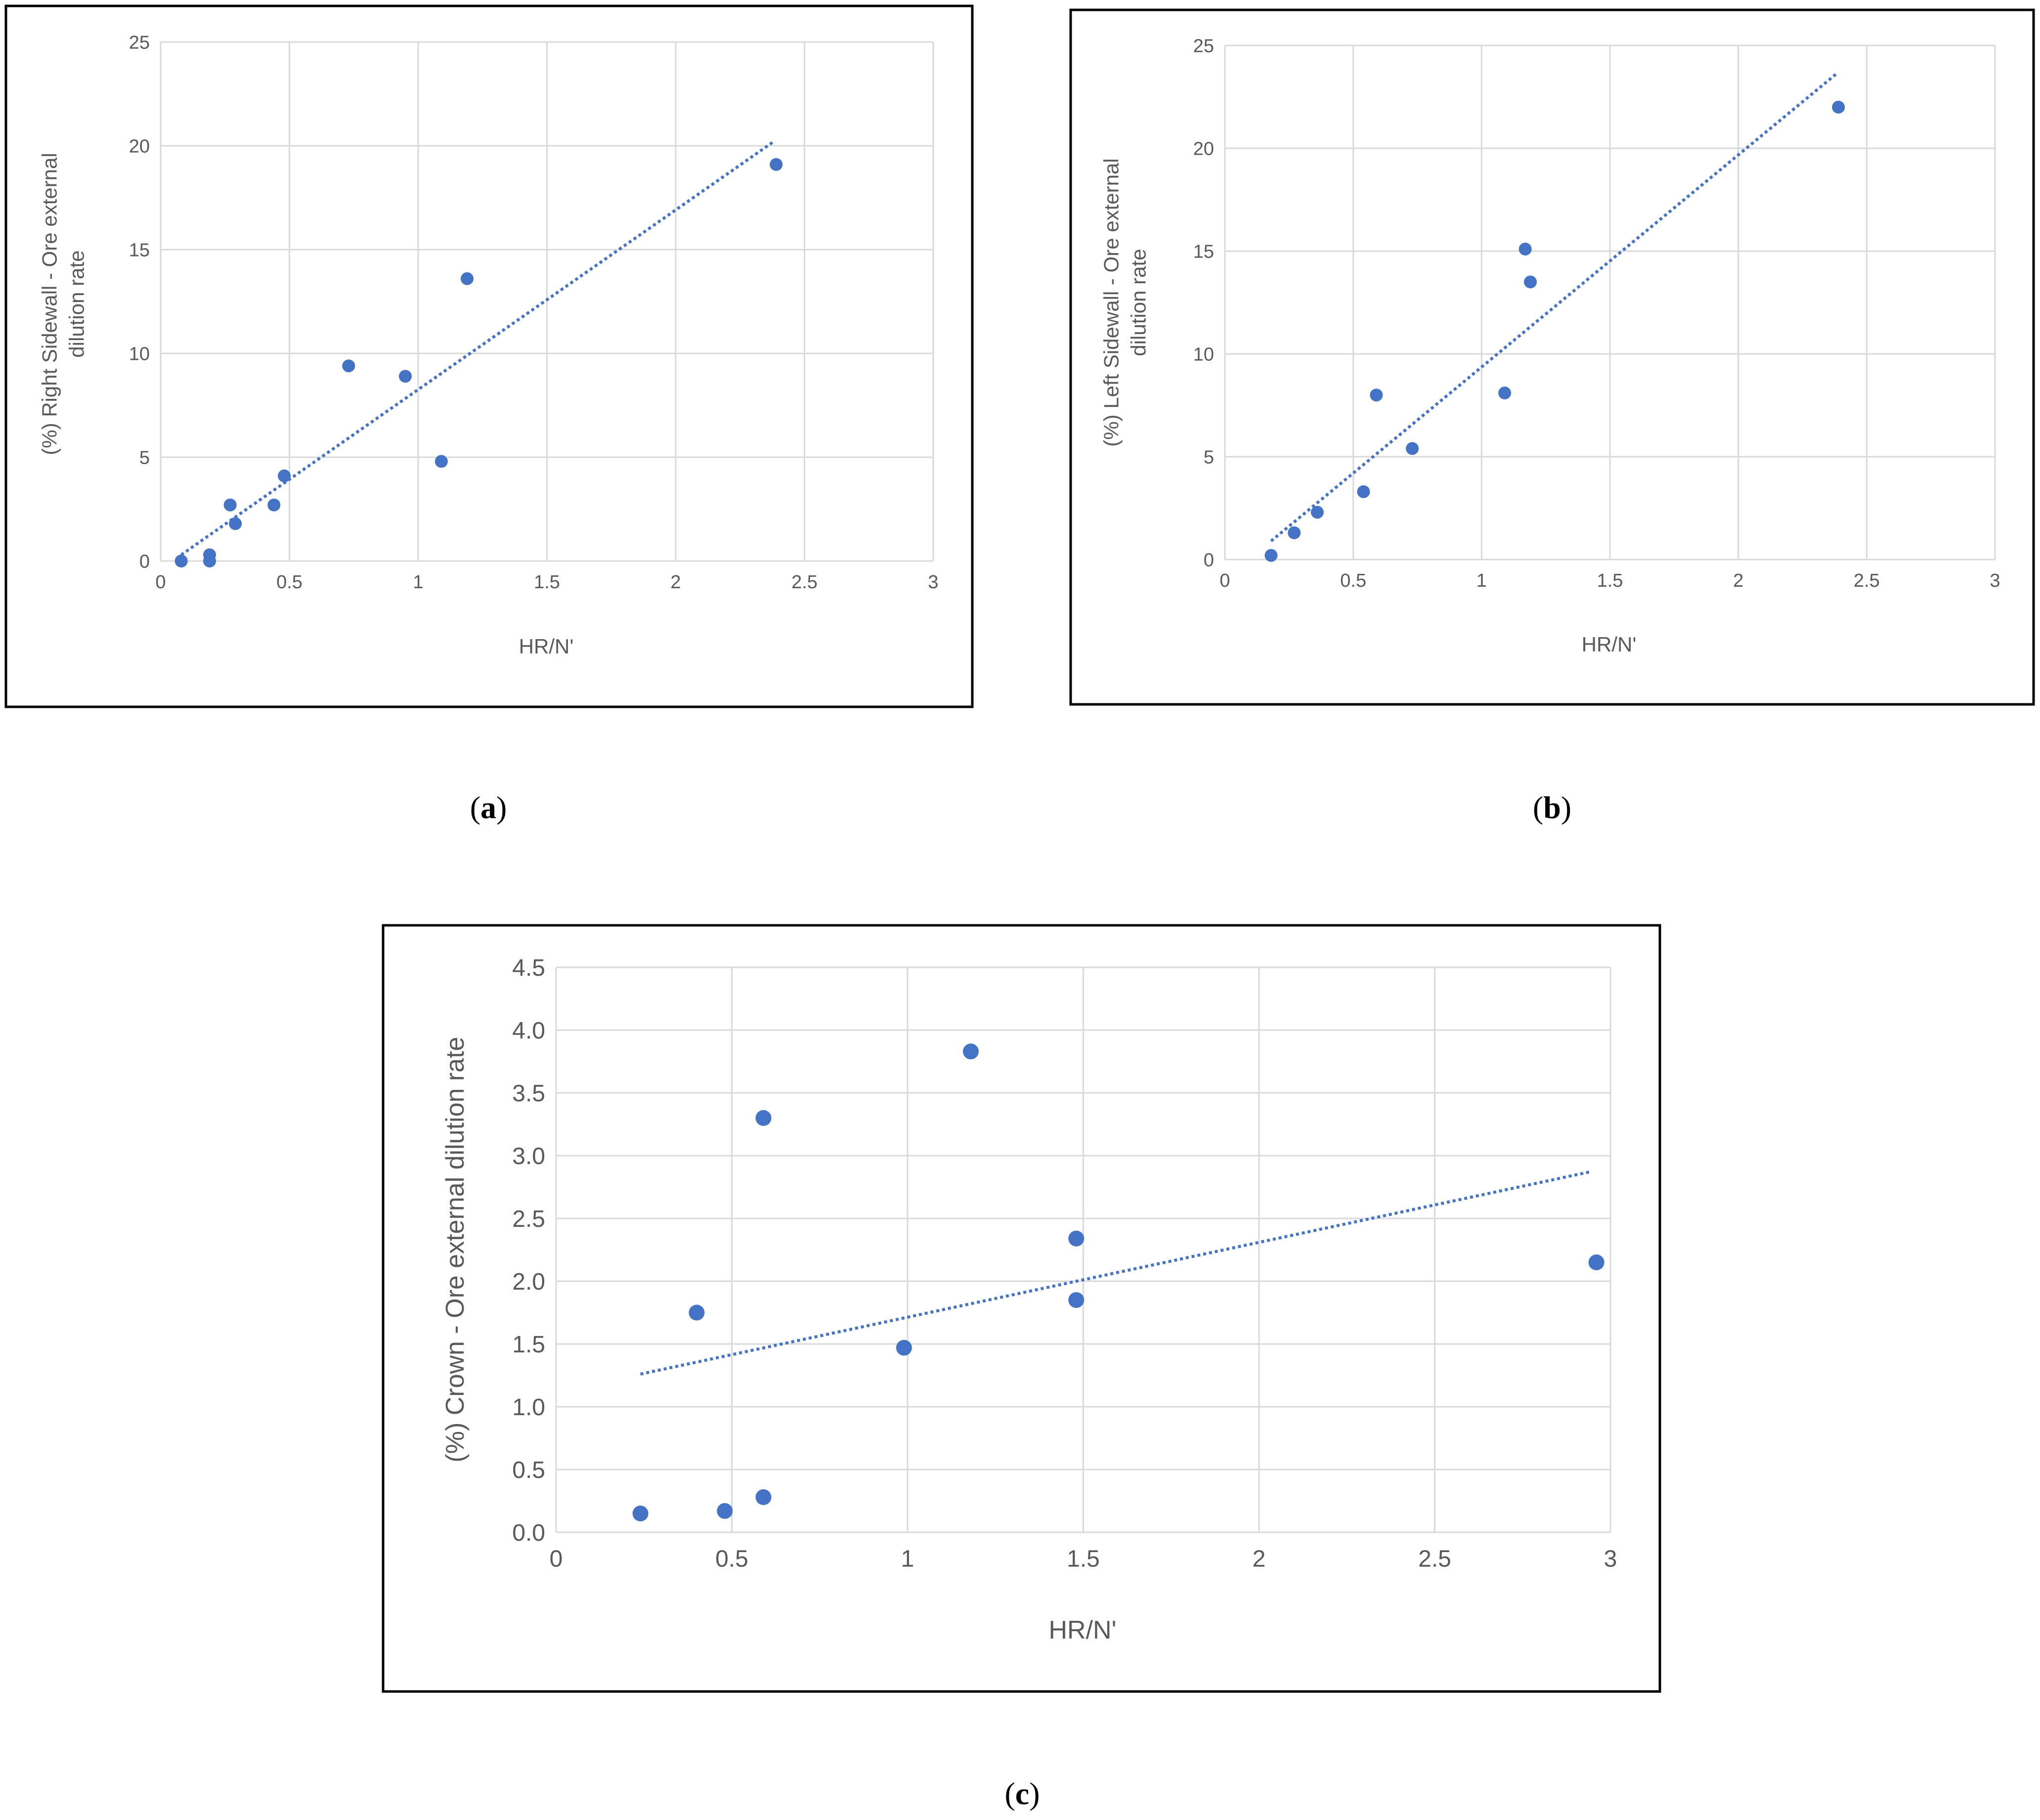 The width and height of the screenshot is (2040, 1820). Describe the element at coordinates (1552, 807) in the screenshot. I see `caption-b: (b)` at that location.